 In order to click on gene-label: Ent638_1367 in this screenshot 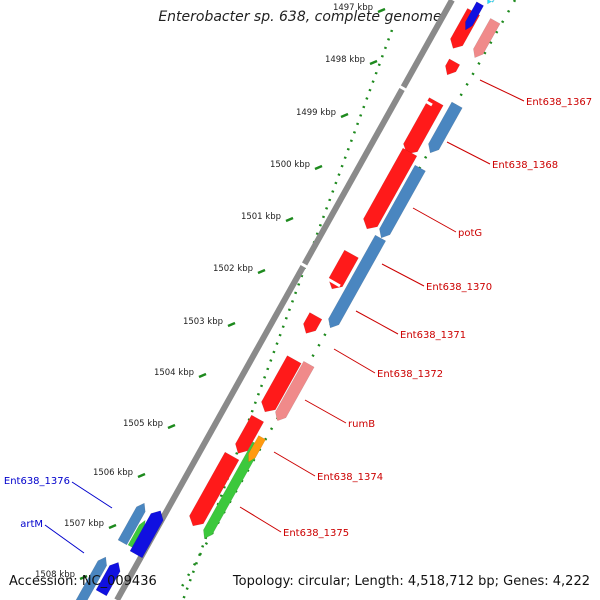, I will do `click(559, 102)`.